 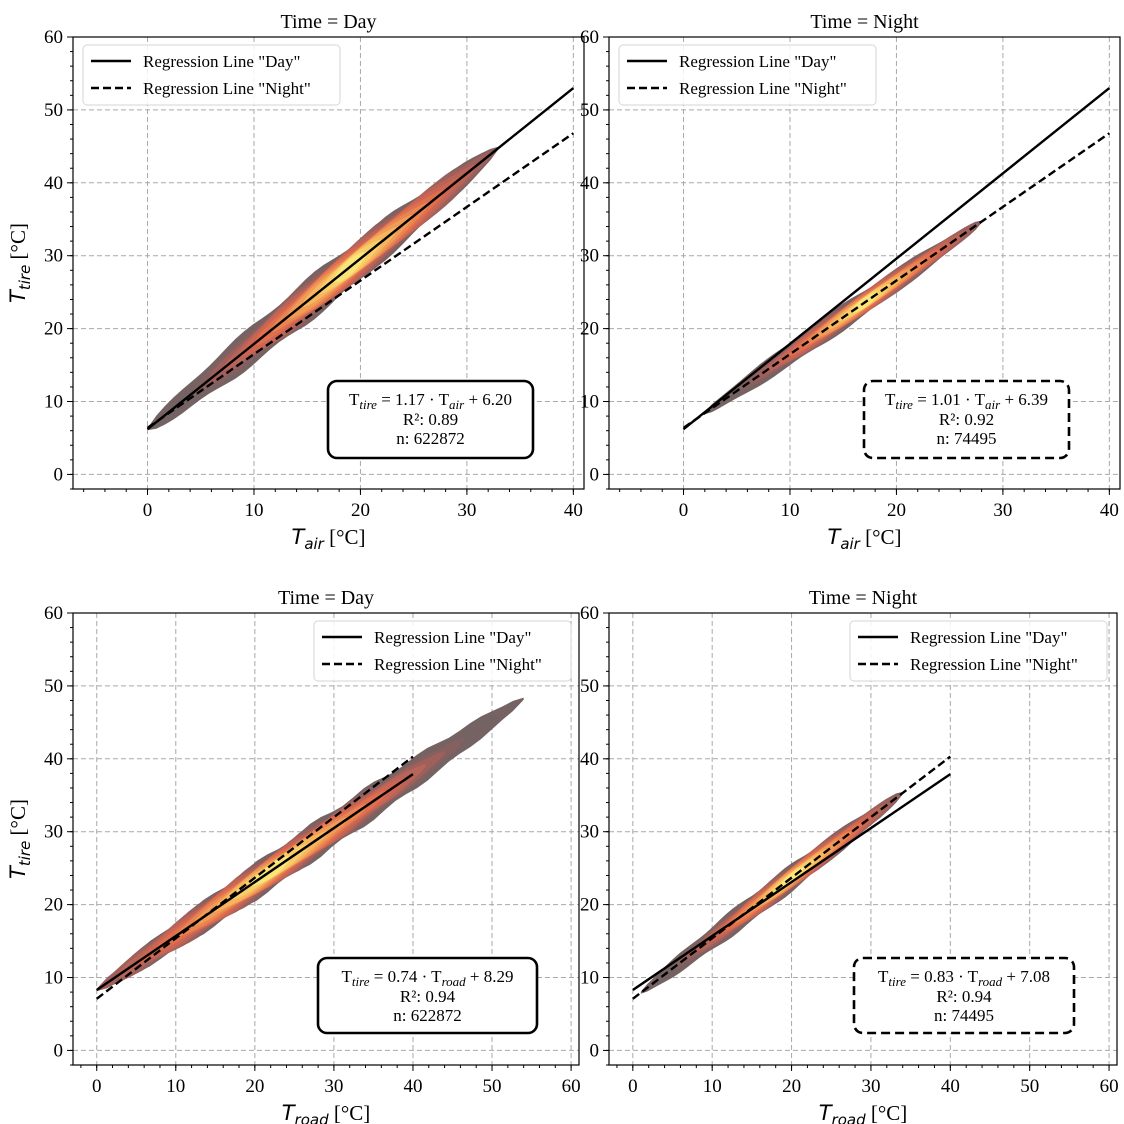 What do you see at coordinates (864, 539) in the screenshot?
I see `x-axis-label: Tair [°C]` at bounding box center [864, 539].